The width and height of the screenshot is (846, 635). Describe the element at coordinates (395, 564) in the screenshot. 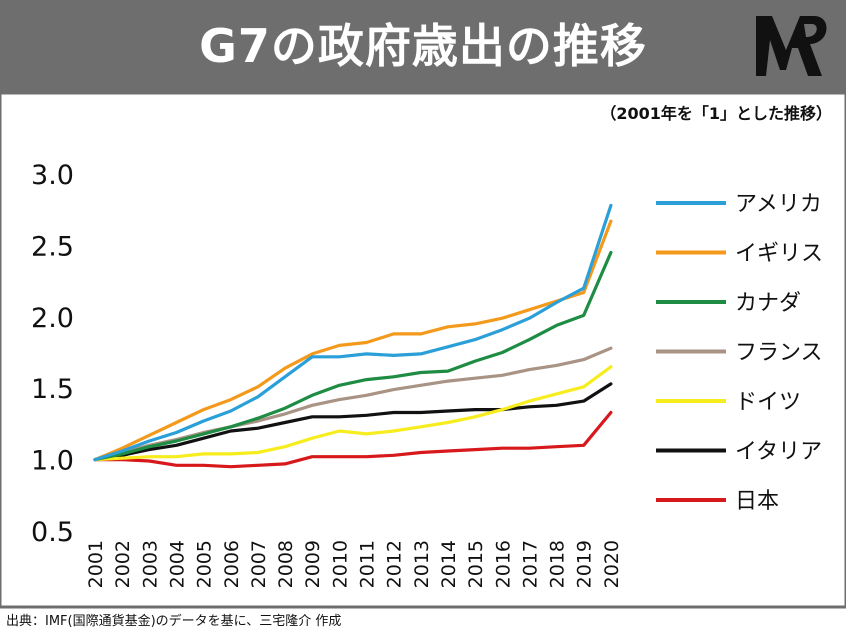

I see `x-tick-label: 2012` at that location.